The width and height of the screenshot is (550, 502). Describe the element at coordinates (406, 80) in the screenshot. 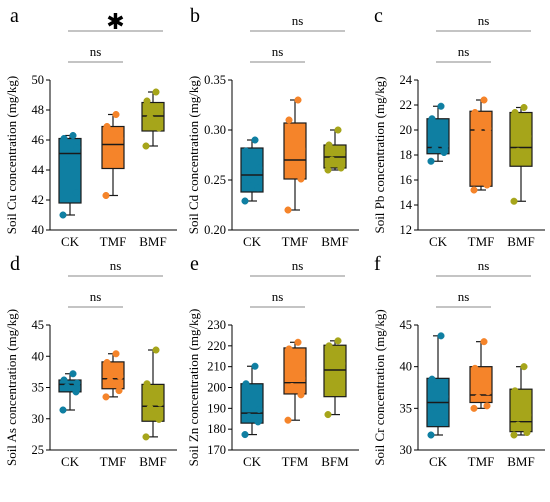

I see `y-tick-label: 24` at that location.